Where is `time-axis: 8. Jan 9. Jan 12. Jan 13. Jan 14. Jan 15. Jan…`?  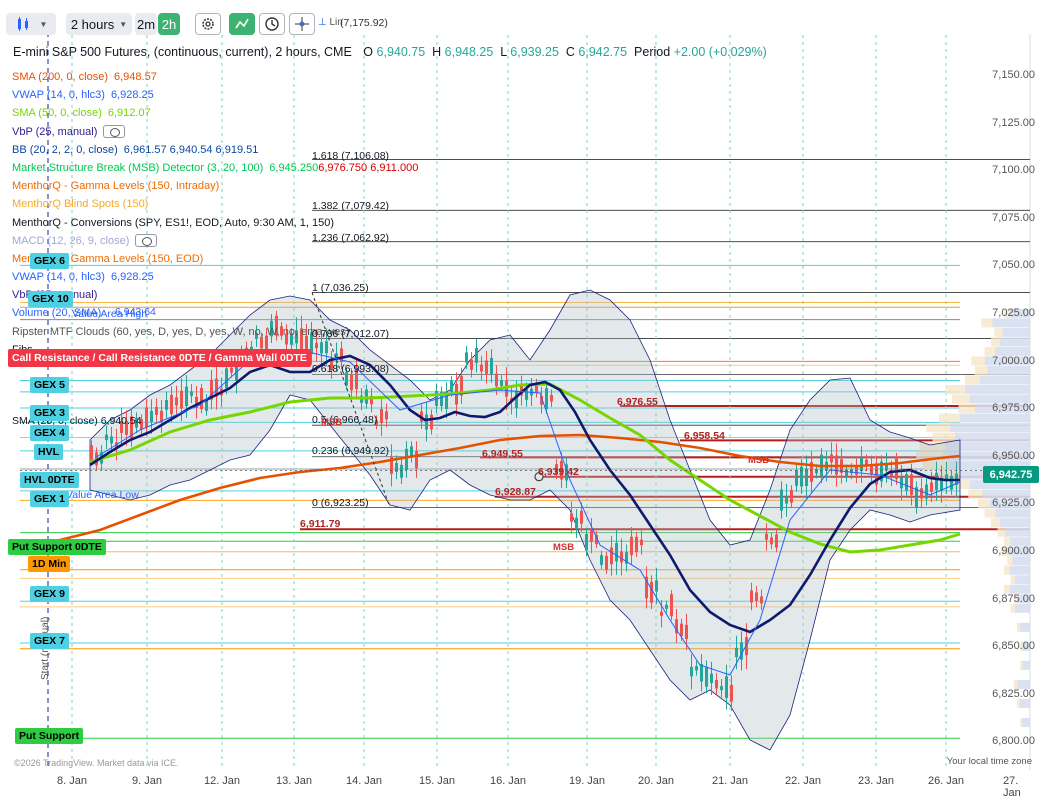
time-axis: 8. Jan 9. Jan 12. Jan 13. Jan 14. Jan 15. Jan… is located at coordinates (524, 785).